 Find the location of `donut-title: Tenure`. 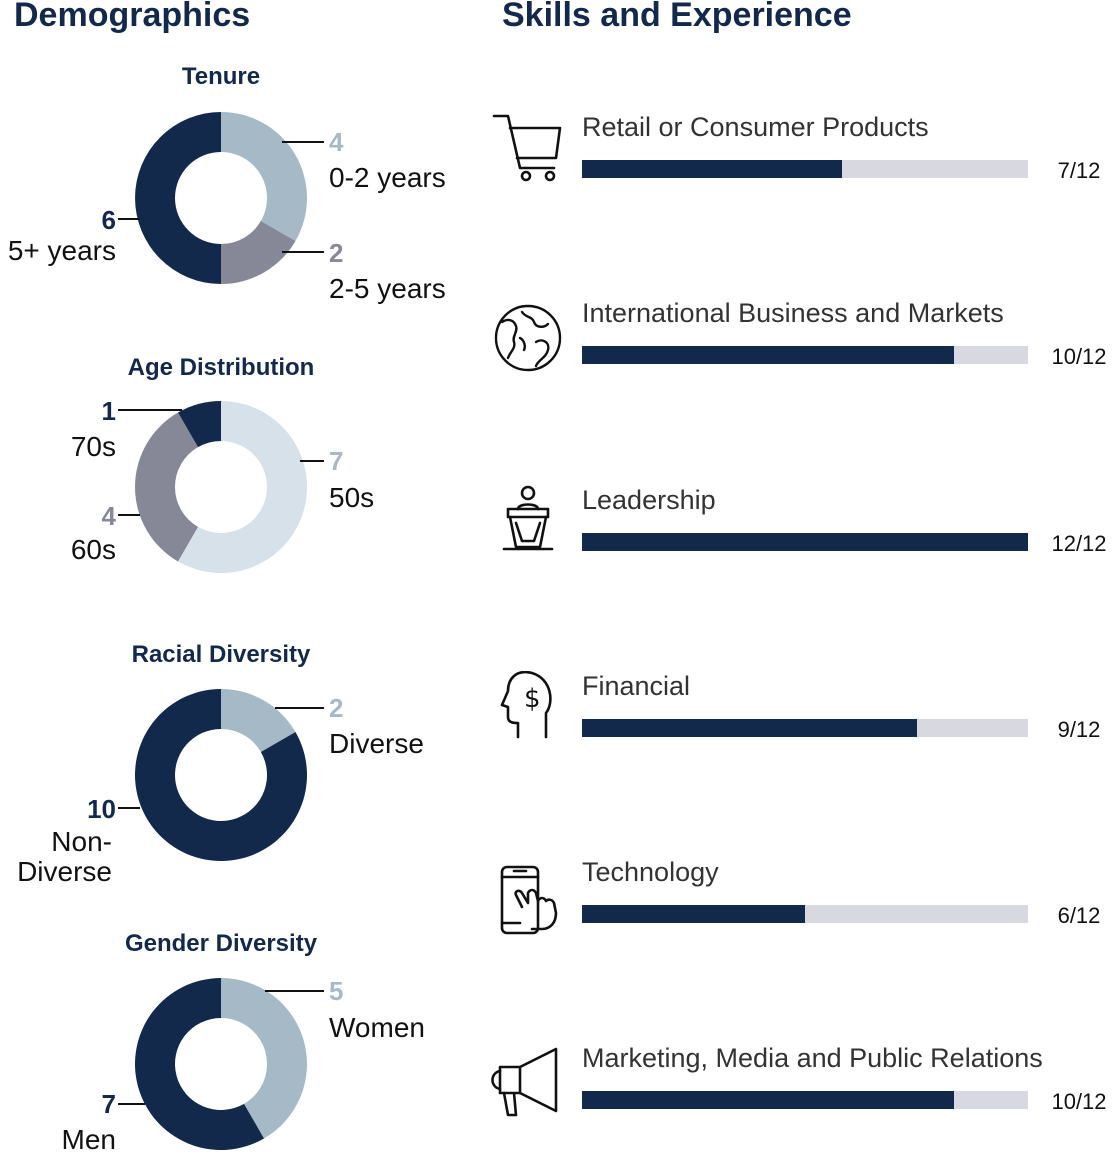

donut-title: Tenure is located at coordinates (221, 76).